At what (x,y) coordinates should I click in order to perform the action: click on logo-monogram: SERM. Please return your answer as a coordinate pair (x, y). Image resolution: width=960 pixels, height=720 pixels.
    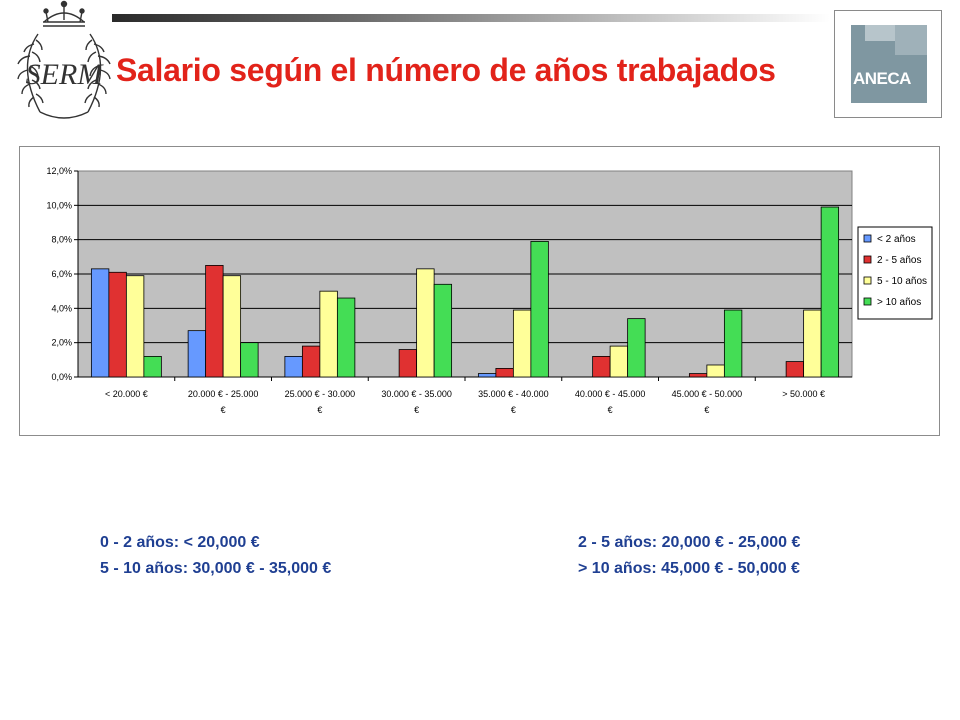
    Looking at the image, I should click on (65, 74).